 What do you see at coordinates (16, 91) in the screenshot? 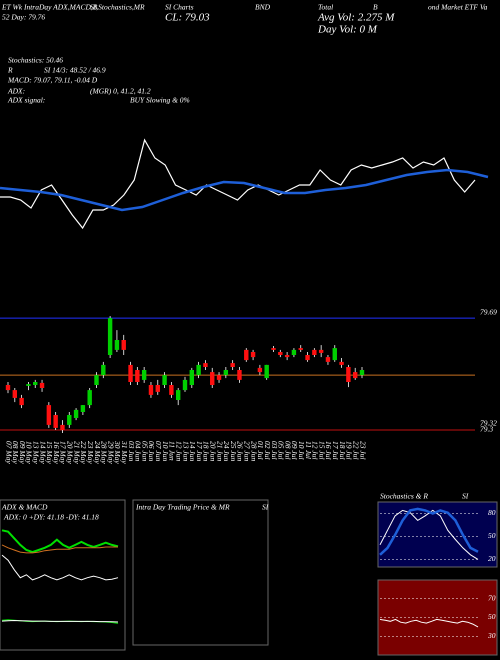
I see `info-text: ADX:` at bounding box center [16, 91].